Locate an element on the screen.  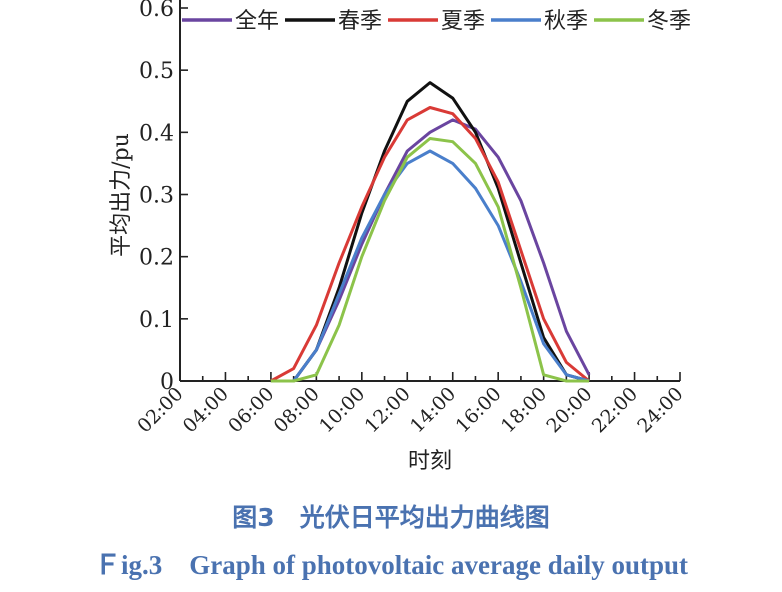
y-axis-label: 平均出力/pu is located at coordinates (121, 195).